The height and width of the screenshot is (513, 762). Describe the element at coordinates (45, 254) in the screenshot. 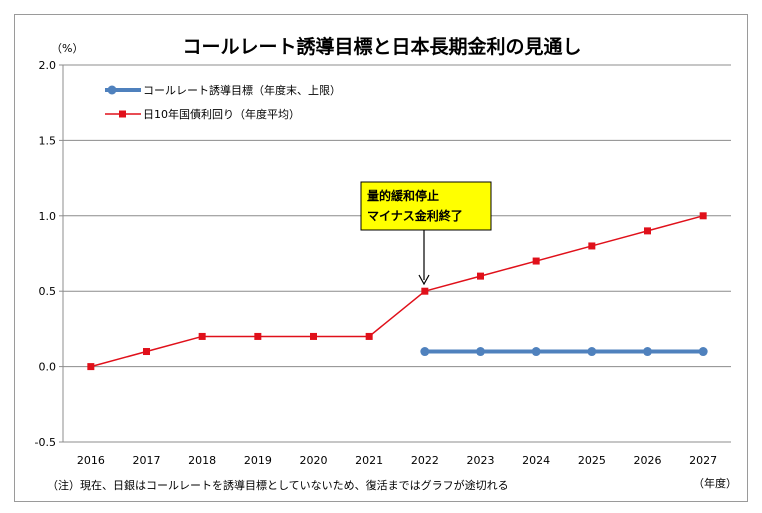

I see `y-tick-labels: -0.5 0.0 0.5 1.0 1.5 2.0` at that location.